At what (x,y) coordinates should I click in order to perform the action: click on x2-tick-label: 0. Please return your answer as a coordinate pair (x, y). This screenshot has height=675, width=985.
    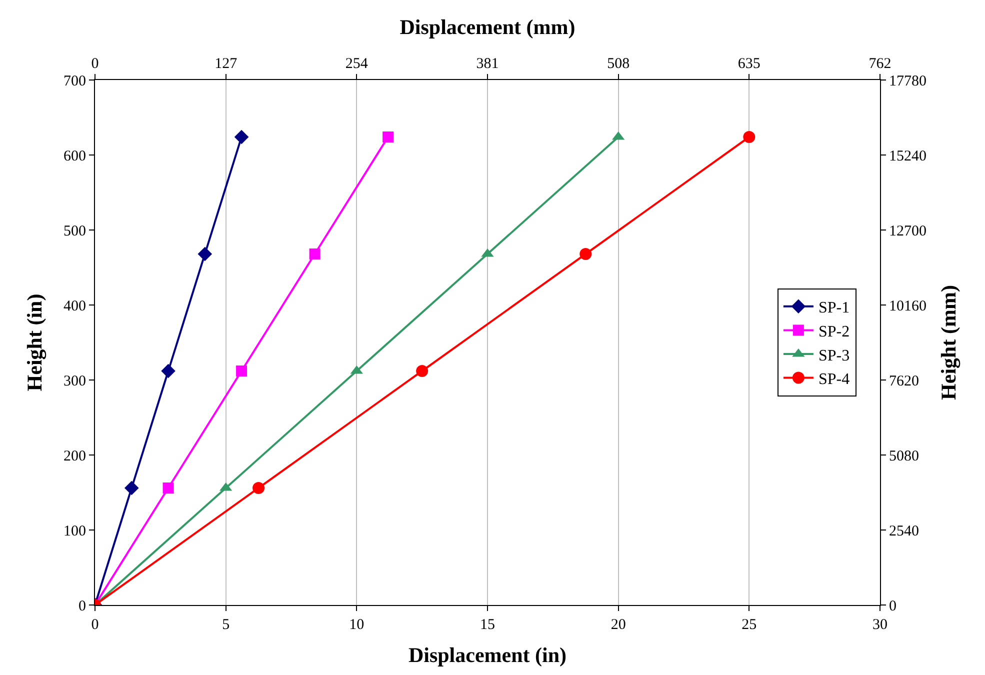
    Looking at the image, I should click on (95, 64).